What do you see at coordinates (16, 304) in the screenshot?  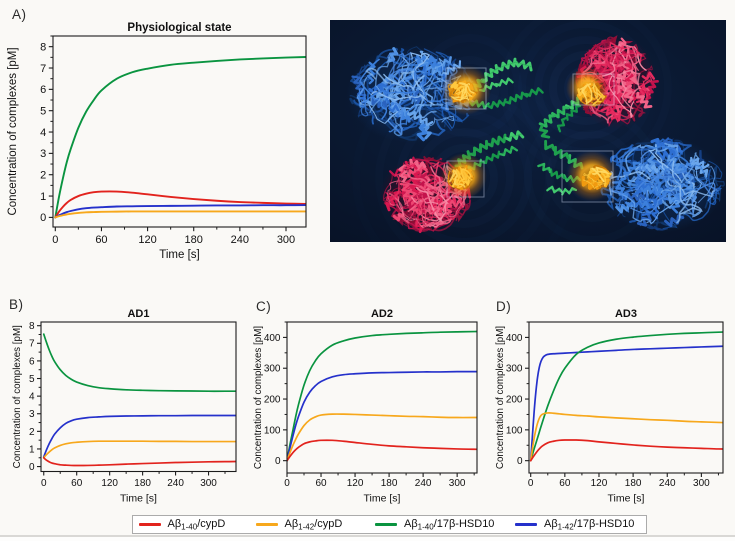 I see `panel-b-letter: B)` at bounding box center [16, 304].